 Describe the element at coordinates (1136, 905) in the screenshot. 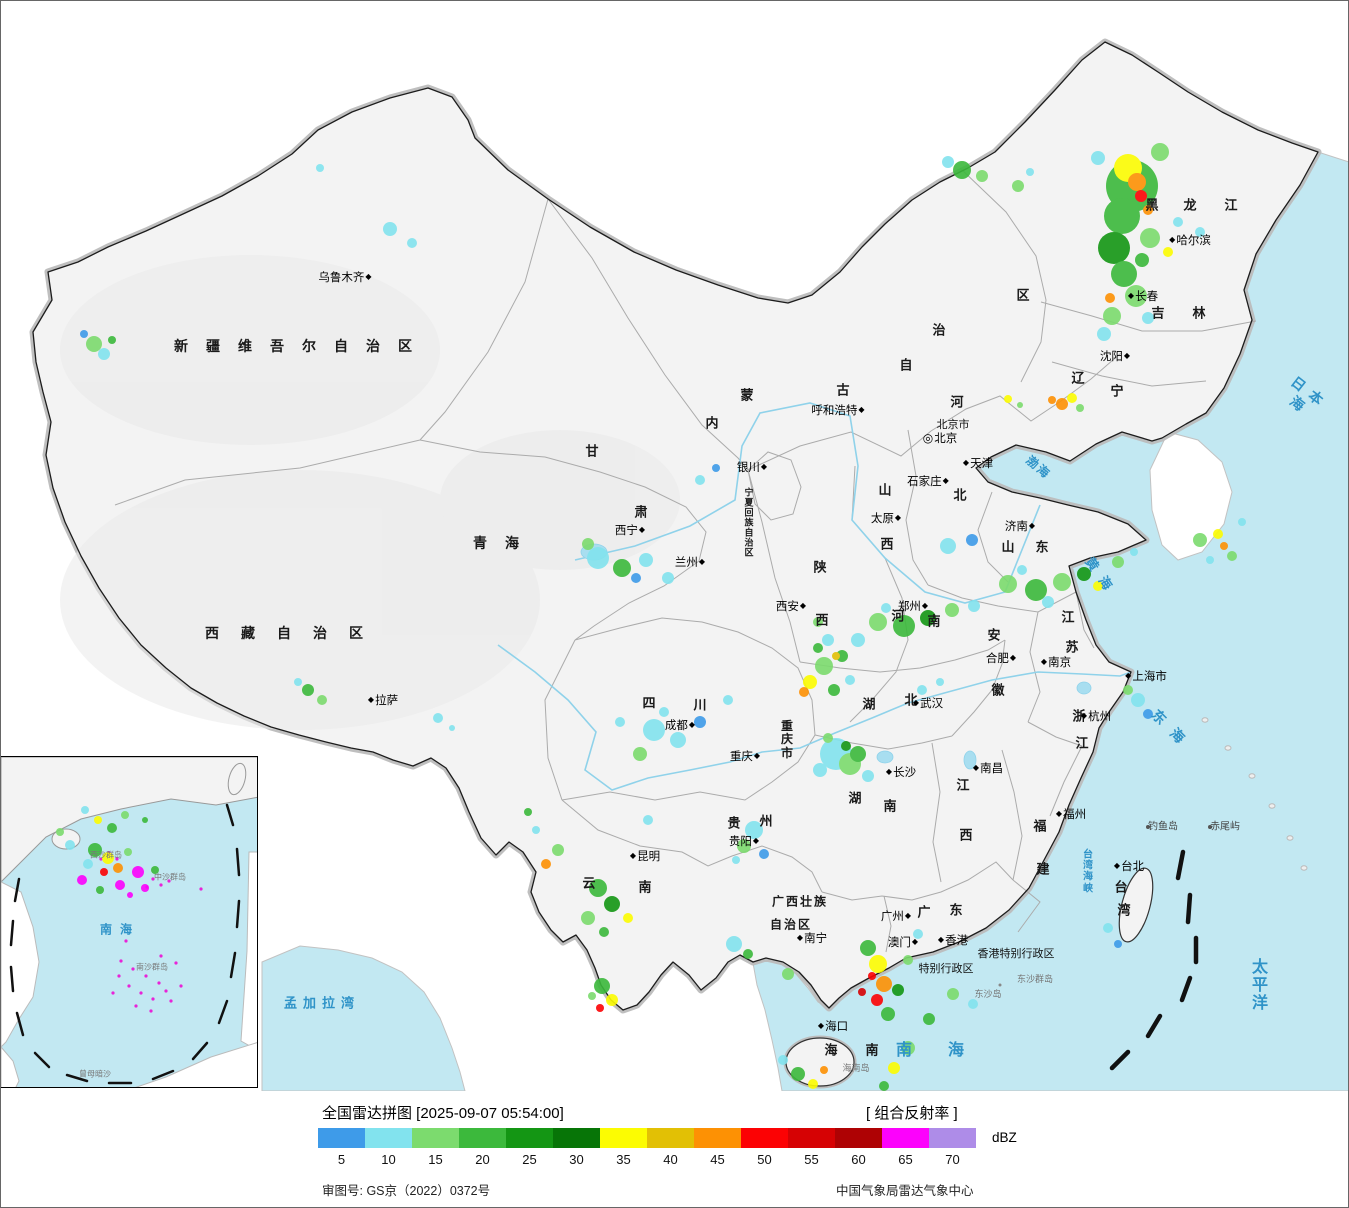

I see `taiwan-island` at that location.